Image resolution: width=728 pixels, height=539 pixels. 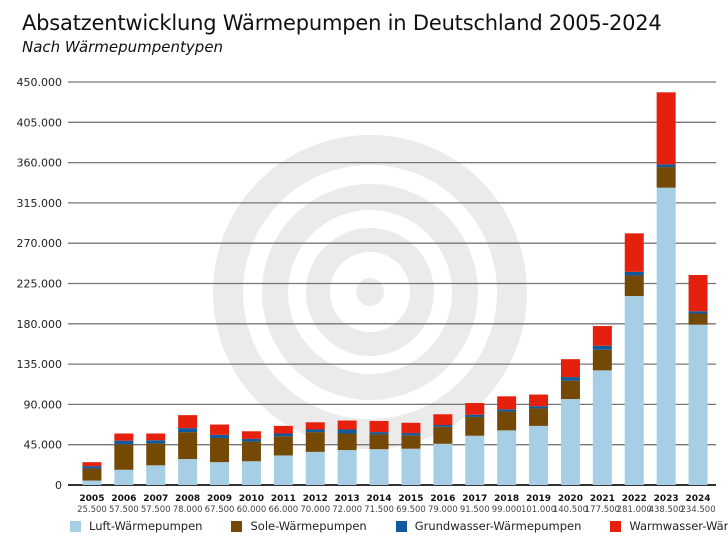 I want to click on y-tick-label: 180.000, so click(x=40, y=324).